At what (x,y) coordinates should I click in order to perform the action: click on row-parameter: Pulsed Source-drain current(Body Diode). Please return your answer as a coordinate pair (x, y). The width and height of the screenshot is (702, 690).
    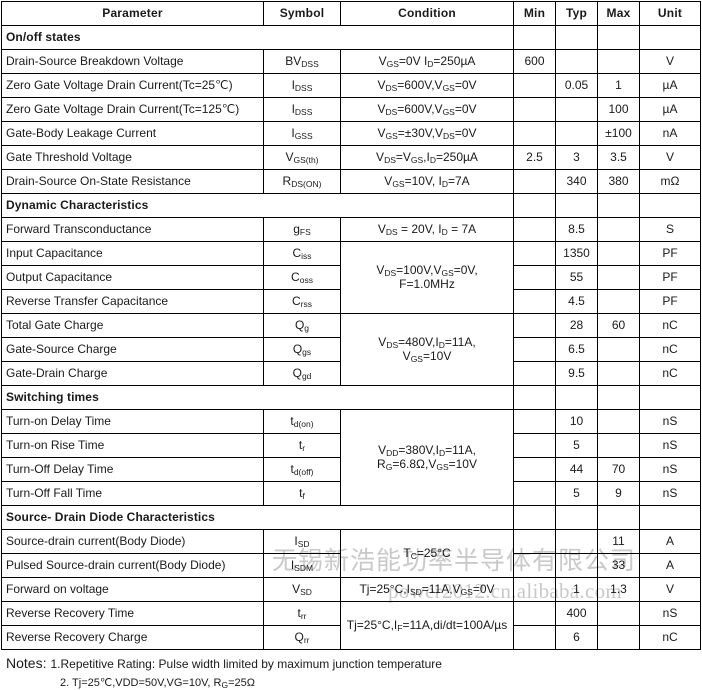
    Looking at the image, I should click on (132, 565).